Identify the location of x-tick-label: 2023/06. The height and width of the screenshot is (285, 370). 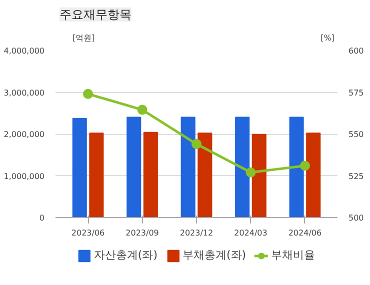
(88, 233).